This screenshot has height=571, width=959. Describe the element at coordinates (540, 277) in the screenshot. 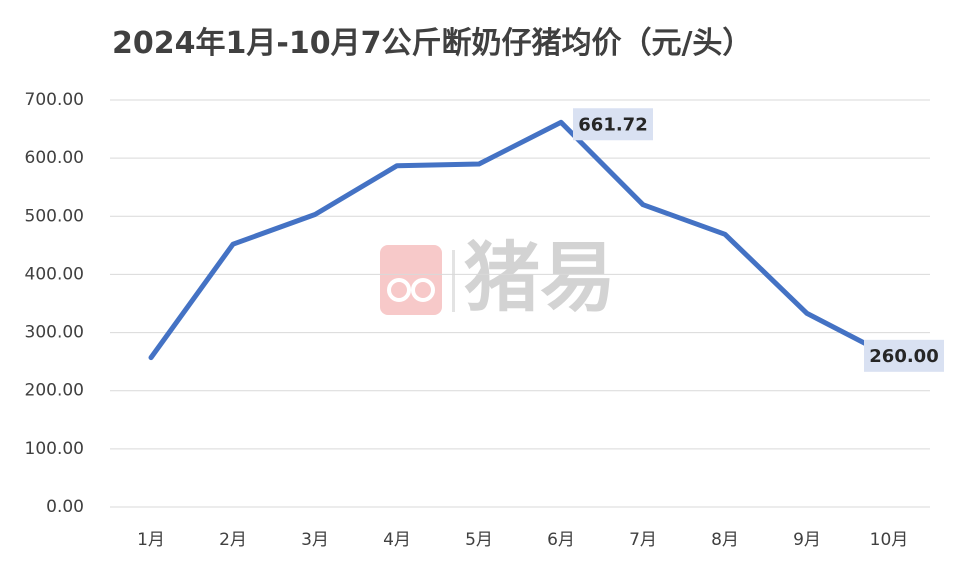

I see `watermark-text: 猪易` at that location.